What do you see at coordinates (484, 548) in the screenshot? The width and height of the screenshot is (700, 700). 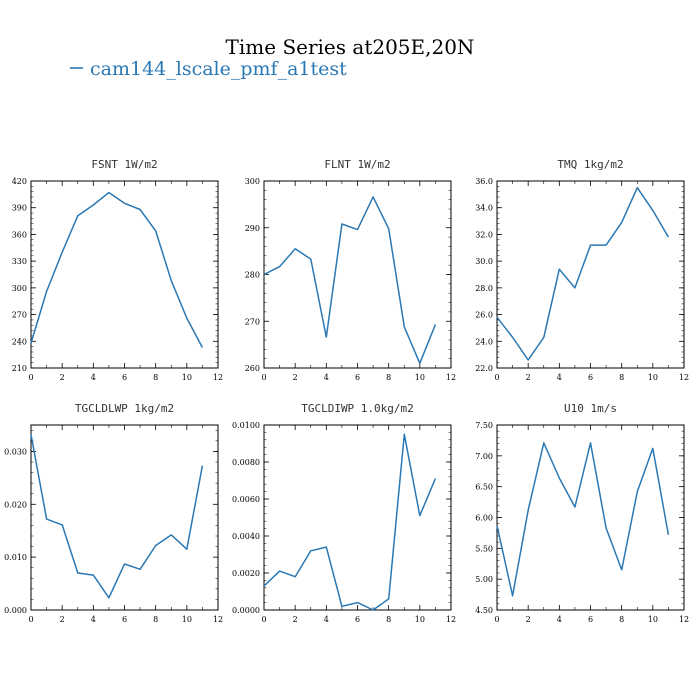 I see `y-tick-label: 5.50` at bounding box center [484, 548].